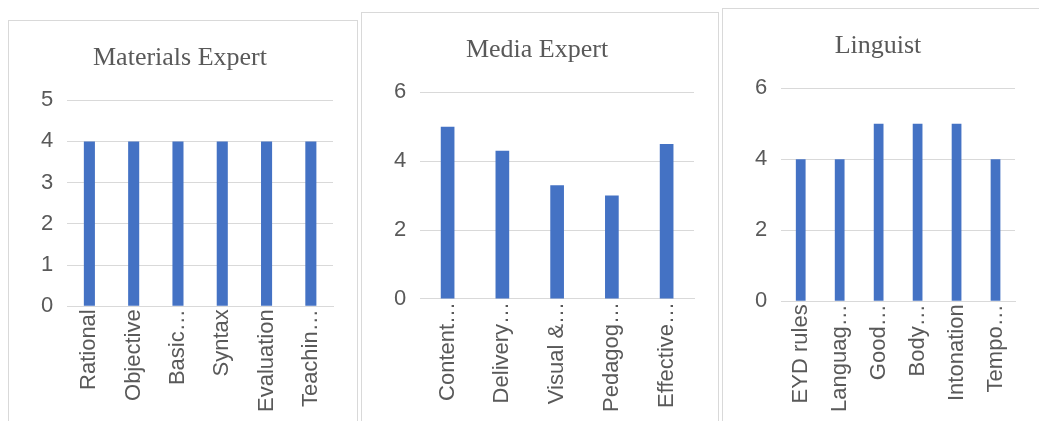 The width and height of the screenshot is (1039, 421). What do you see at coordinates (955, 352) in the screenshot?
I see `x-tick-label: Intonation` at bounding box center [955, 352].